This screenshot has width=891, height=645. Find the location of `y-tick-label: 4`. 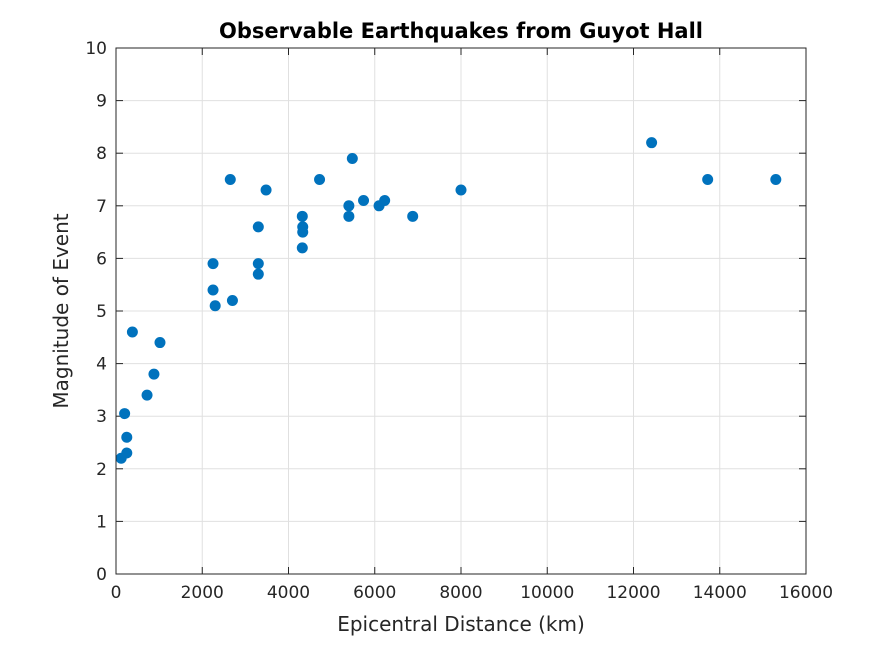

y-tick-label: 4 is located at coordinates (101, 365).